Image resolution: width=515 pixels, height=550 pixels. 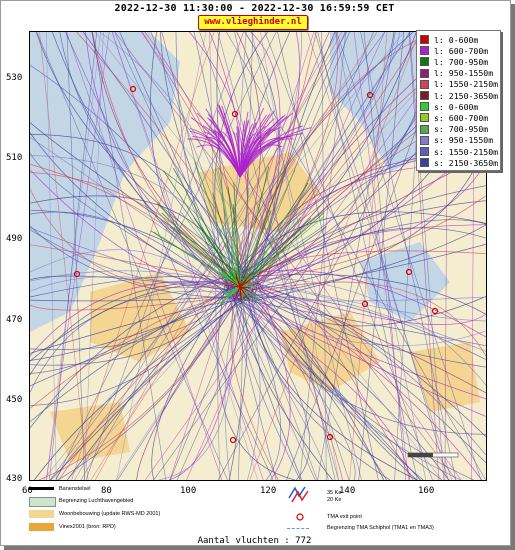 I want to click on tma-boundary-label: Begrenzing TMA Schiphol (TMA1 en TMA3), so click(x=380, y=528).